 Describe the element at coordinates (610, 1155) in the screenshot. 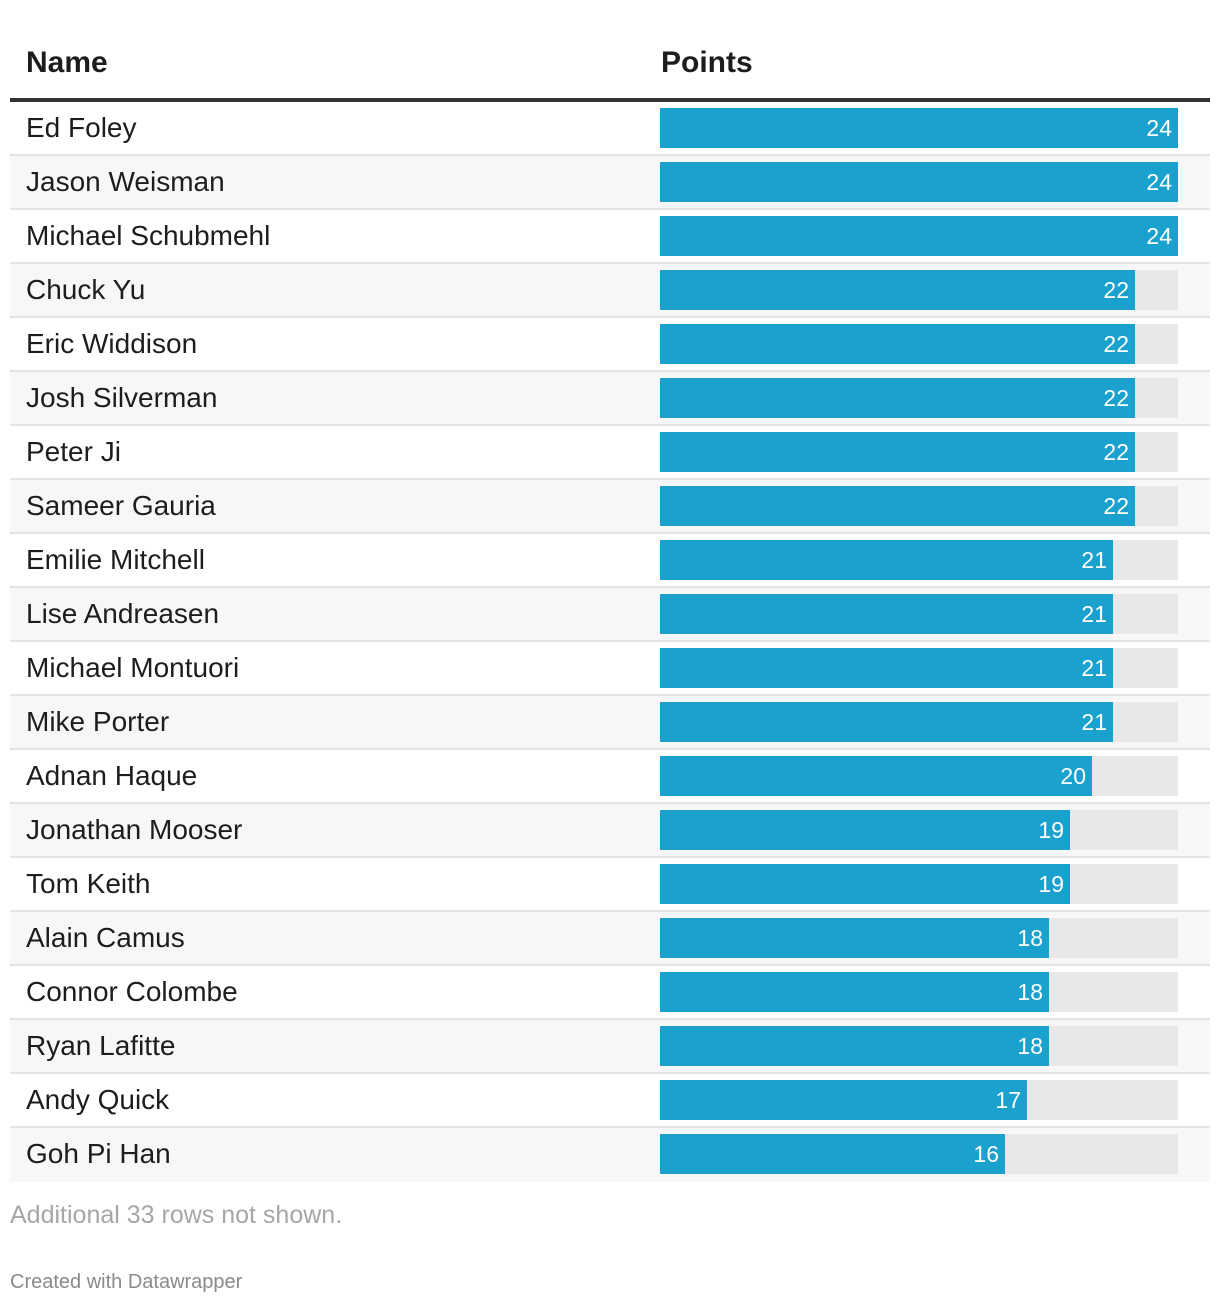

I see `table-row: Goh Pi Han 16` at that location.